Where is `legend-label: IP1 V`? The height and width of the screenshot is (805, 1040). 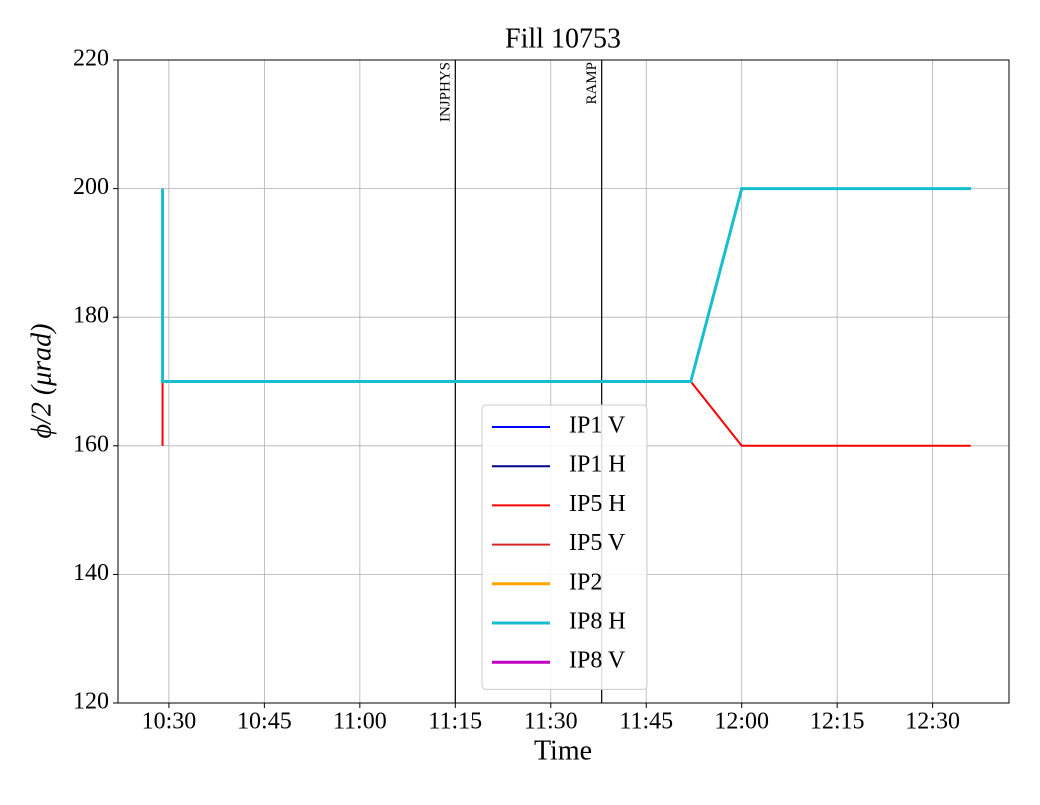
legend-label: IP1 V is located at coordinates (597, 426).